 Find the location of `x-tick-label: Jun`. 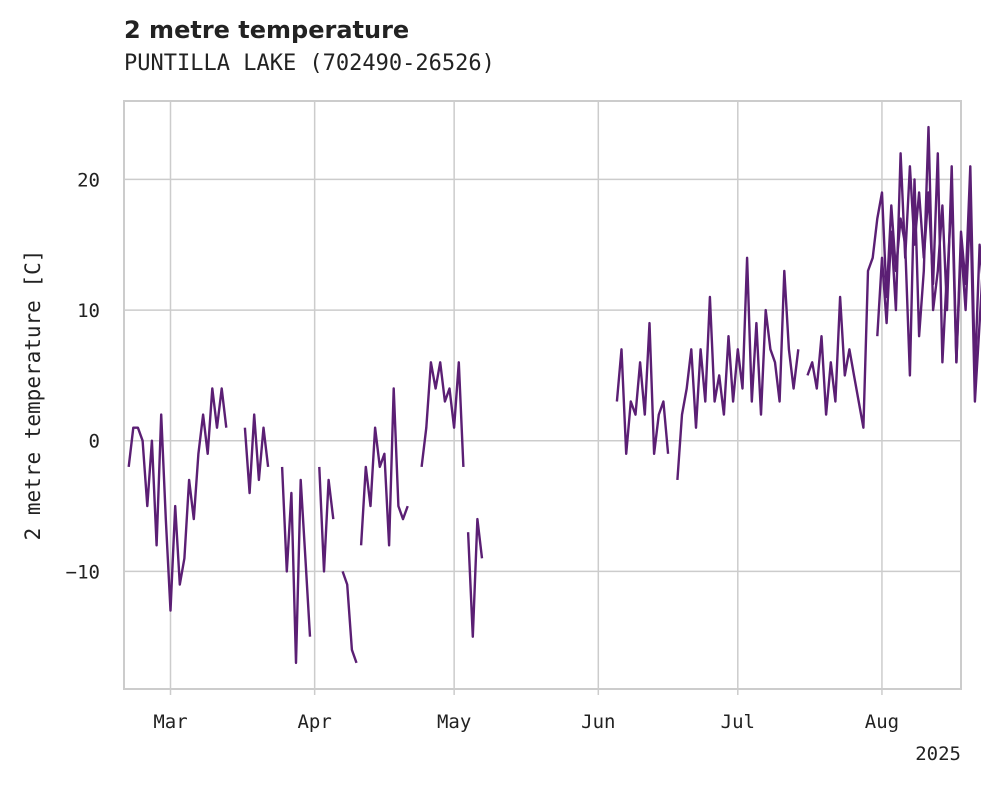

x-tick-label: Jun is located at coordinates (598, 722).